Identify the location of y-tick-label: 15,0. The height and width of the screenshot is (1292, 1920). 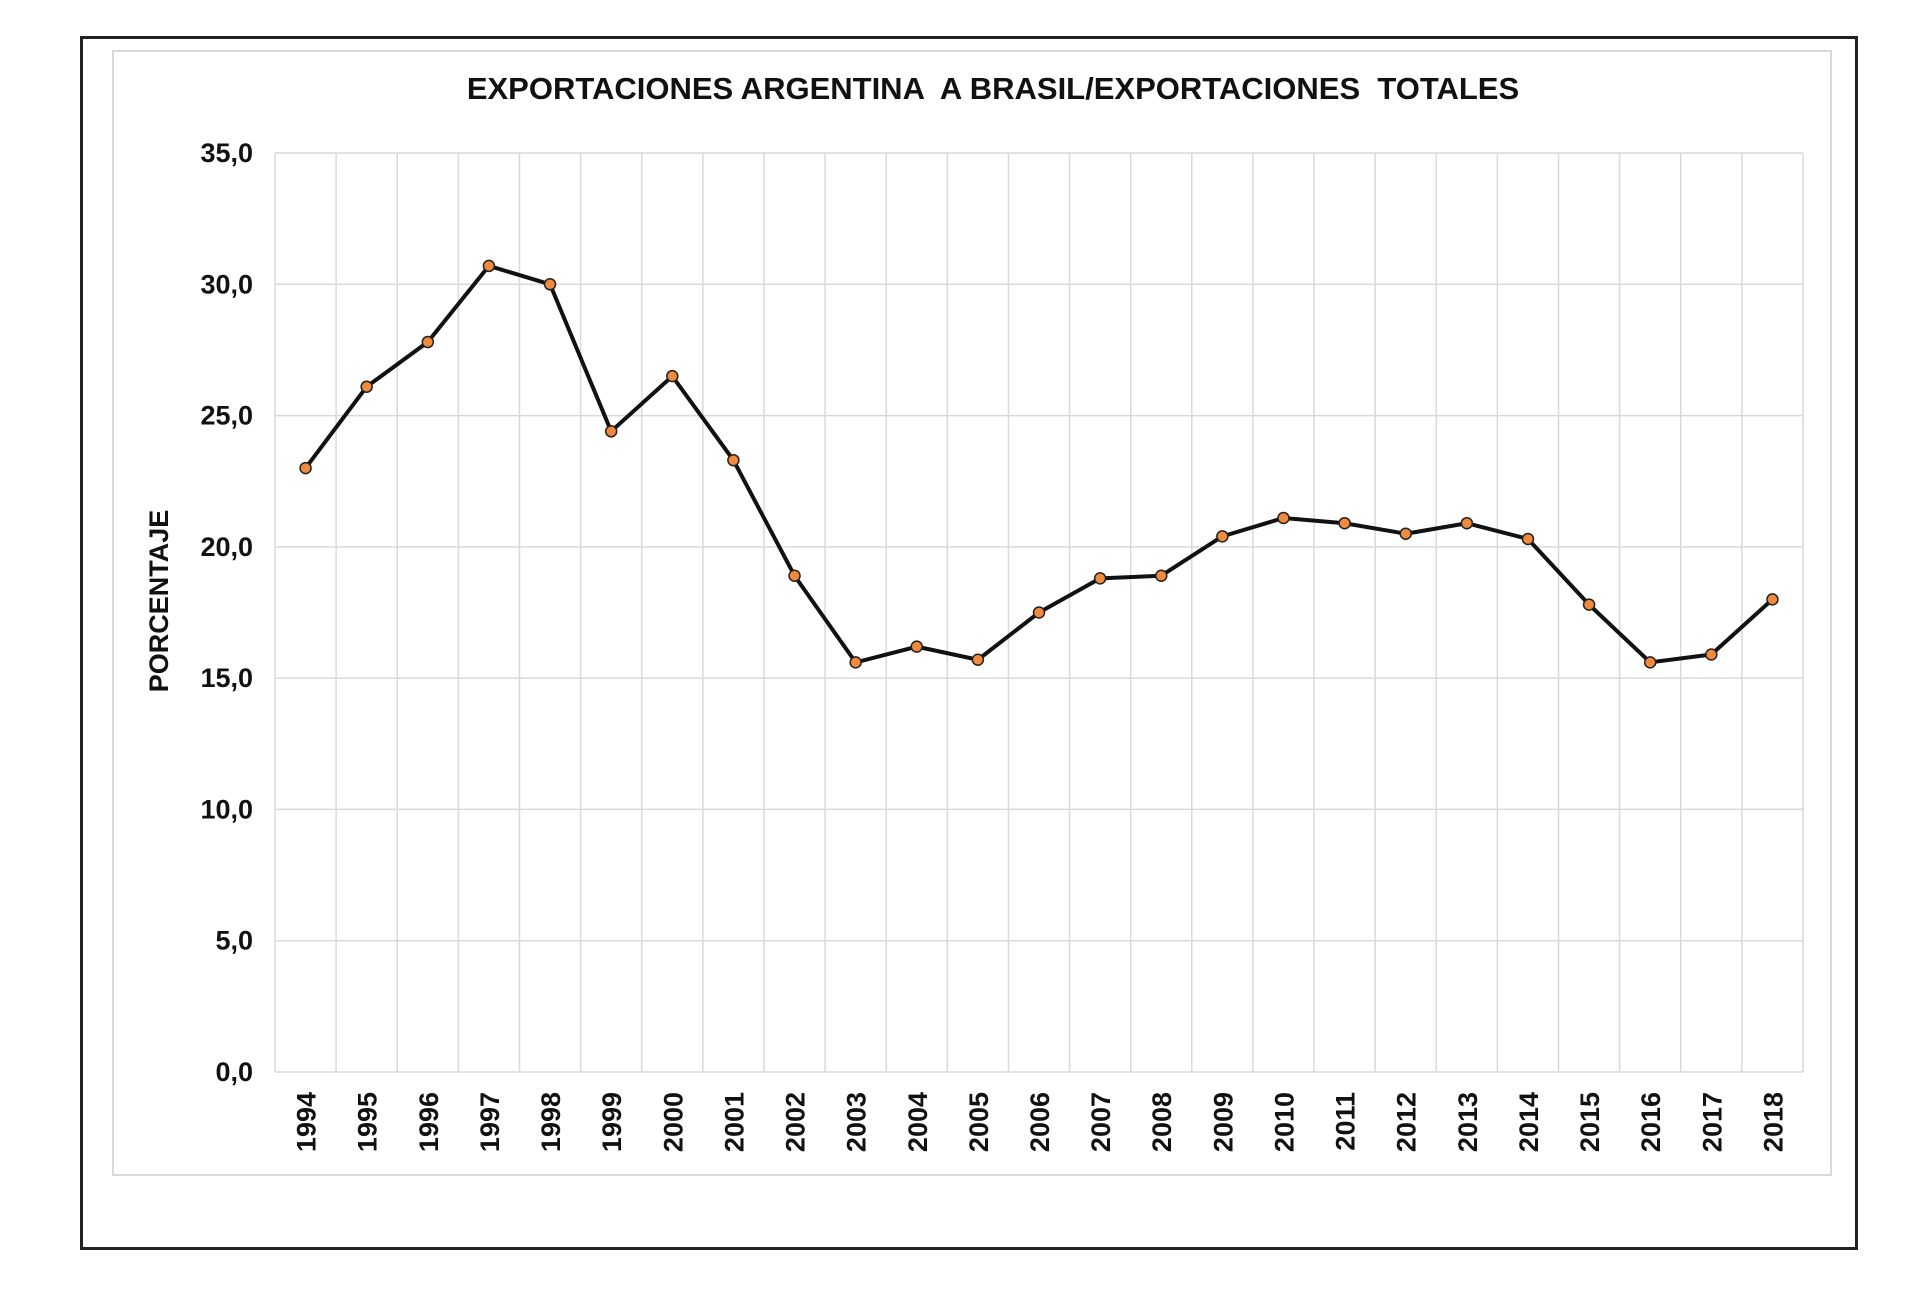
(226, 678).